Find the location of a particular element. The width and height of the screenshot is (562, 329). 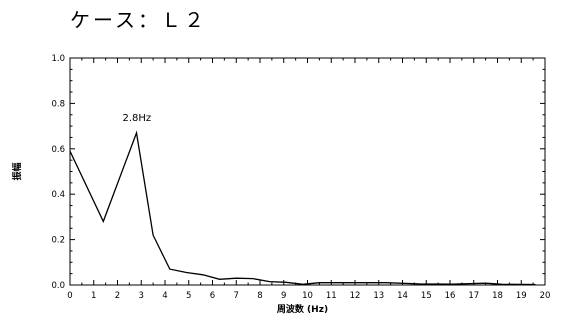

peak-annotation: 2.8Hz is located at coordinates (137, 118).